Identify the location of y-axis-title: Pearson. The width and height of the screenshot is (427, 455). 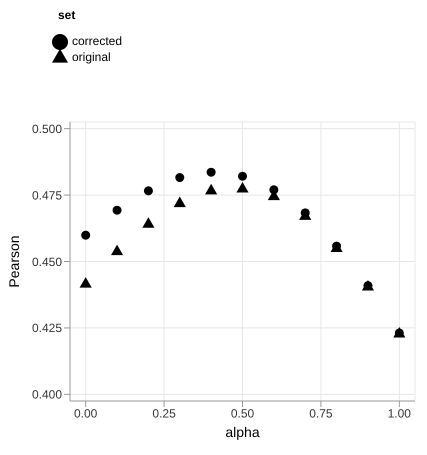
(14, 261).